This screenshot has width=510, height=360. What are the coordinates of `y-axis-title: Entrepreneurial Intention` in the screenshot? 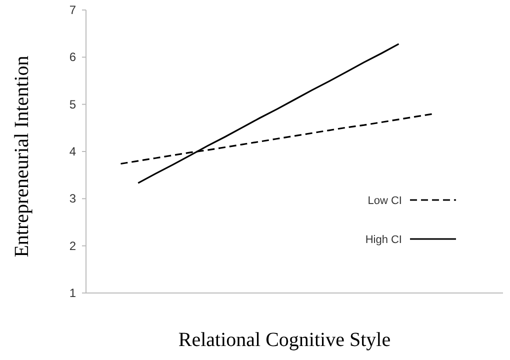 It's located at (22, 157).